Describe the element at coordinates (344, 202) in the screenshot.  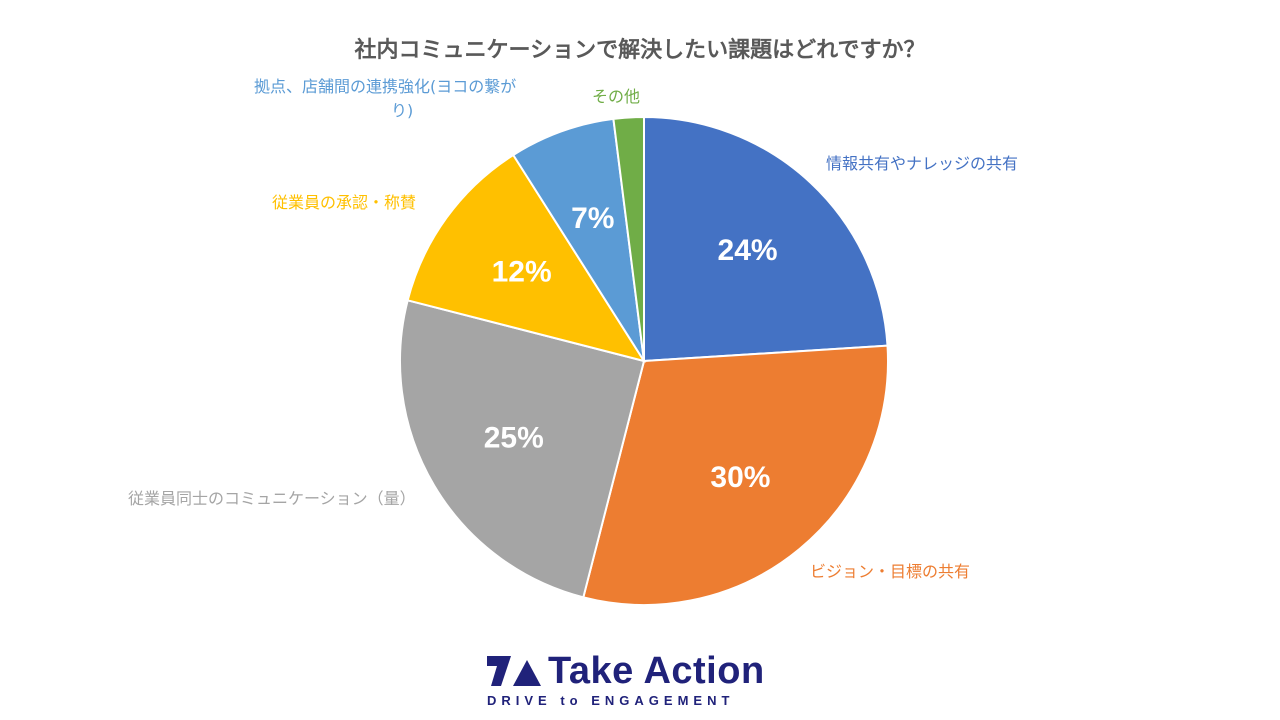
I see `label-recognition-praise: 従業員の承認・称賛` at that location.